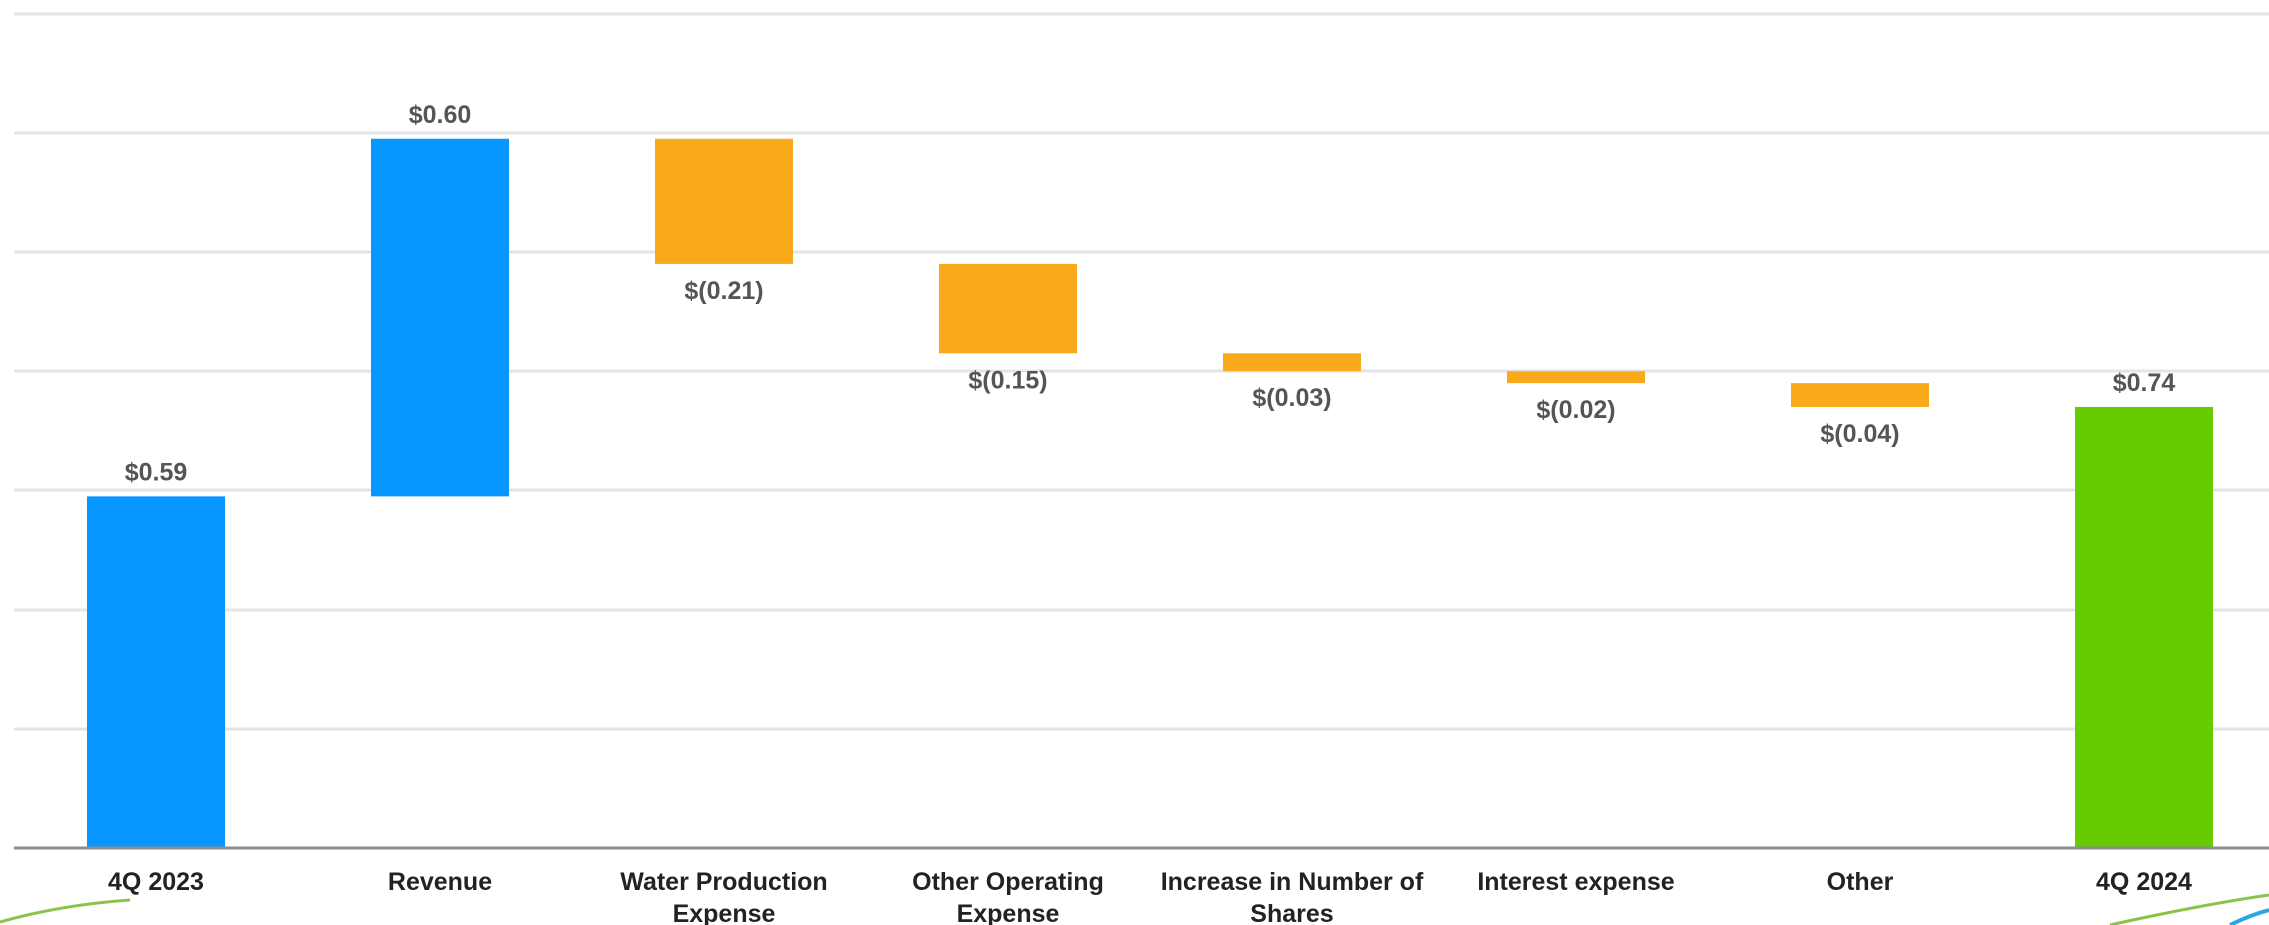  Describe the element at coordinates (723, 291) in the screenshot. I see `data-label-3: $(0.21)` at that location.